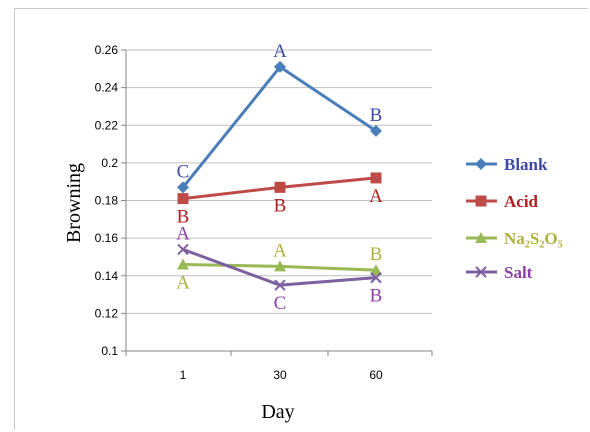  What do you see at coordinates (533, 238) in the screenshot?
I see `legend-label: Na₂S₂O₅` at bounding box center [533, 238].